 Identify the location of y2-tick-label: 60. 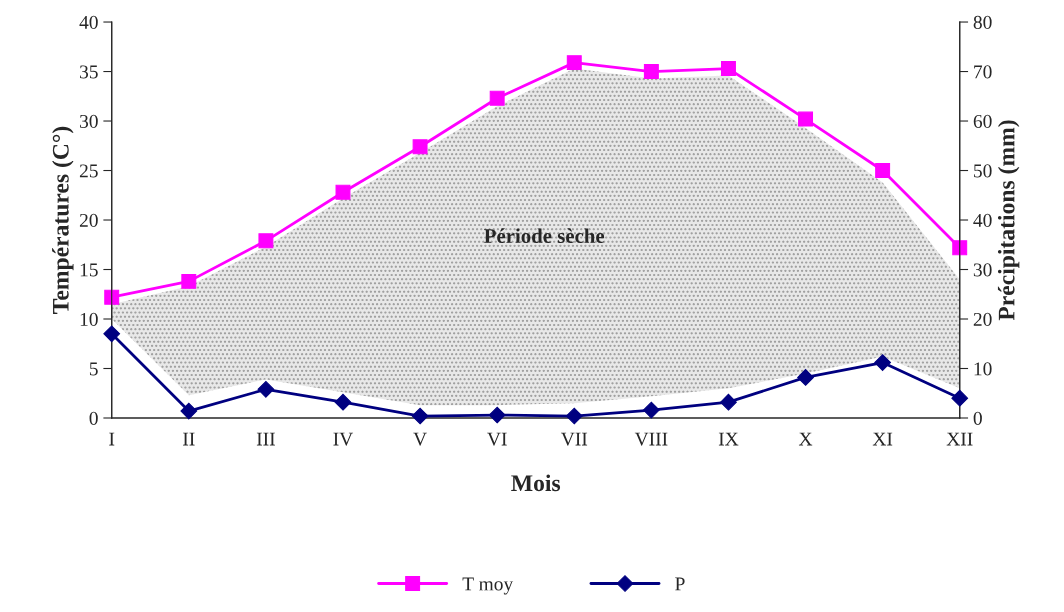
(982, 121).